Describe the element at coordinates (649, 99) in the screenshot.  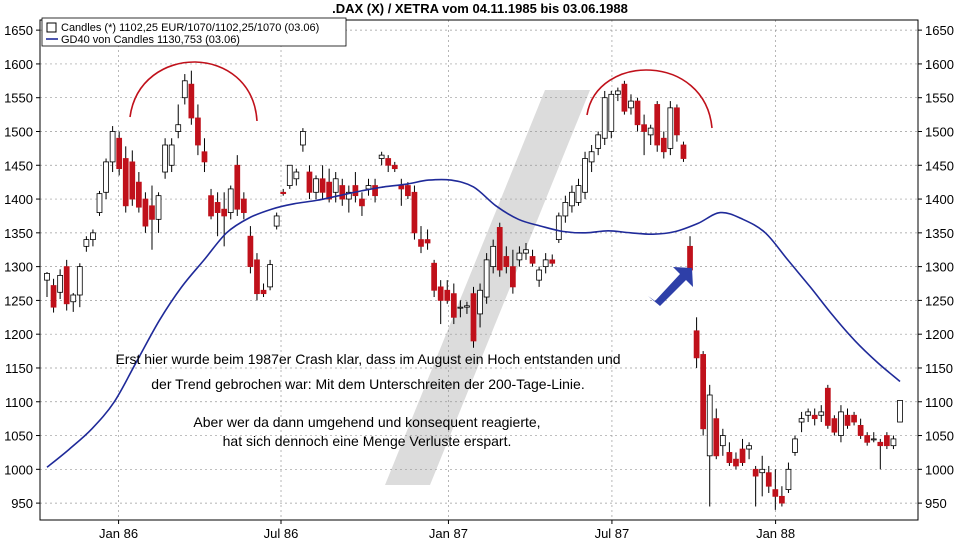
I see `head-arc-1987` at that location.